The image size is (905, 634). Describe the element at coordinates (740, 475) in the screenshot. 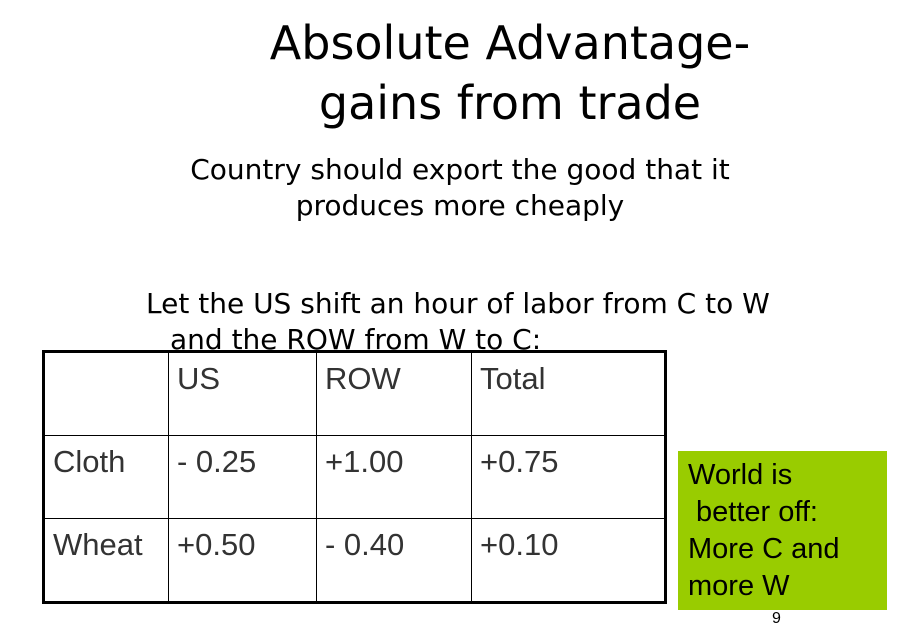

I see `callout-line: World is` at that location.